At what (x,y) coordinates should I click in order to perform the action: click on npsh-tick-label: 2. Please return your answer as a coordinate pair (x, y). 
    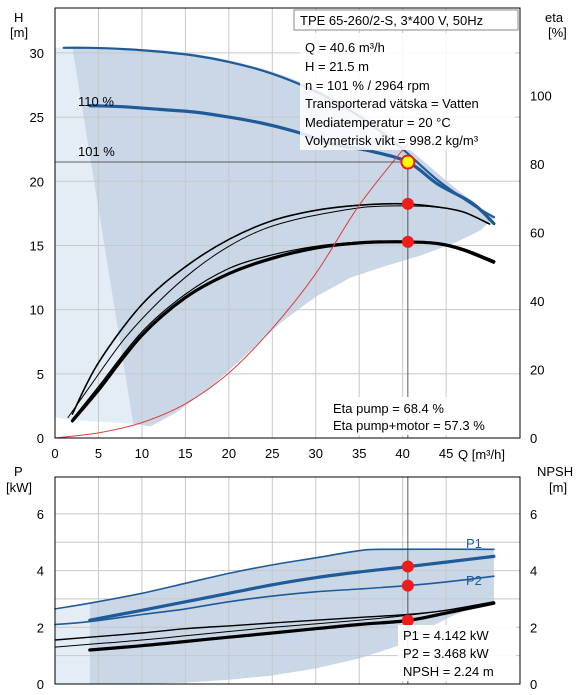
    Looking at the image, I should click on (533, 627).